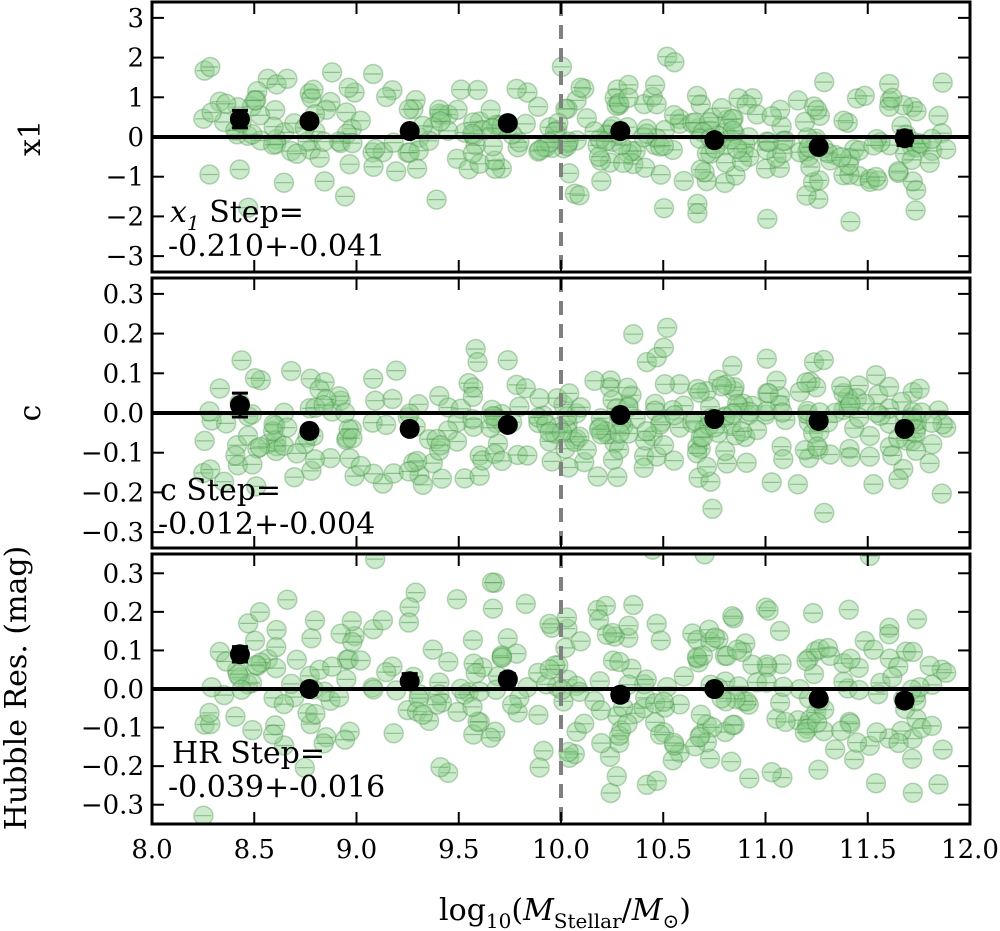  What do you see at coordinates (714, 418) in the screenshot?
I see `c-binned-mean` at bounding box center [714, 418].